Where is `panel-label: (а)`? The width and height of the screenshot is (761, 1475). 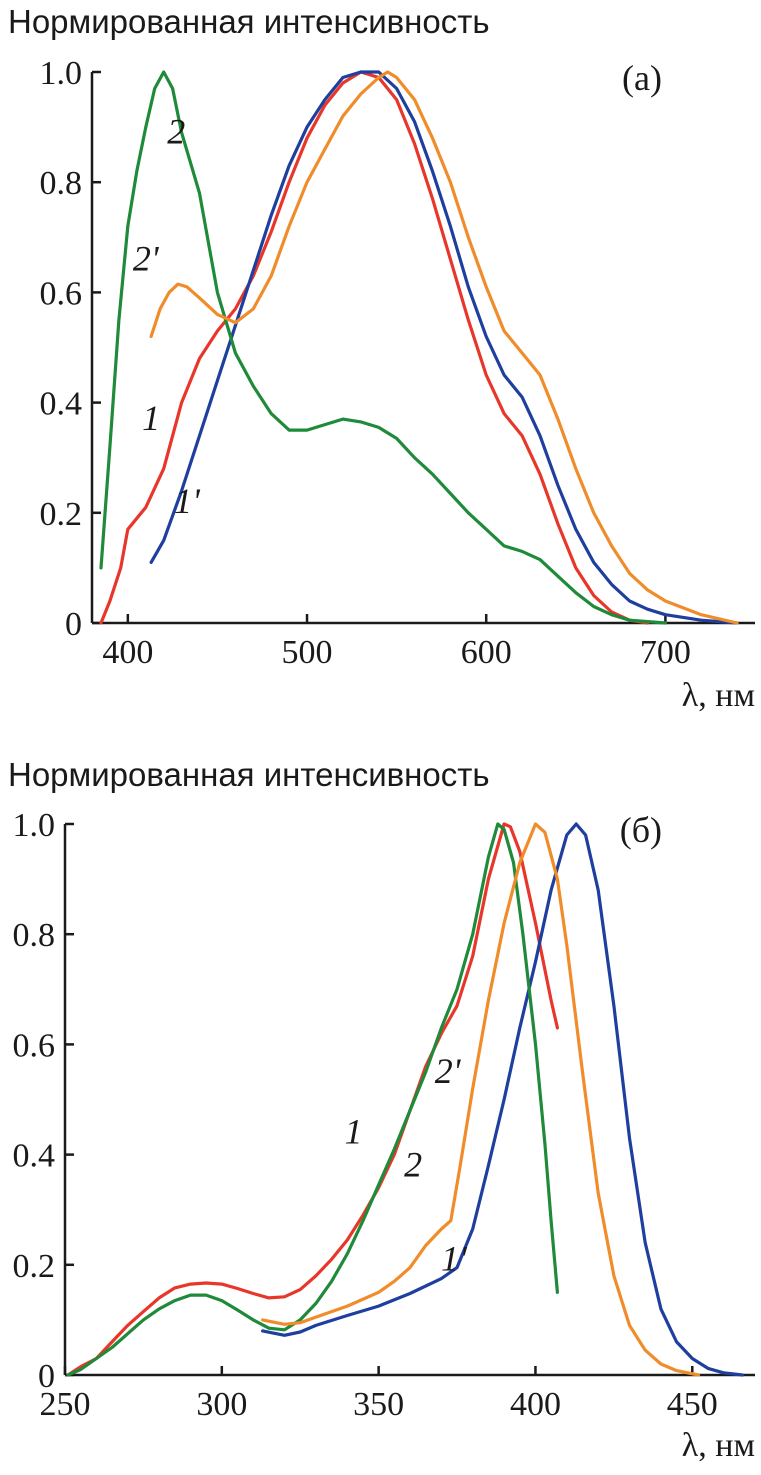
panel-label: (а) is located at coordinates (642, 78).